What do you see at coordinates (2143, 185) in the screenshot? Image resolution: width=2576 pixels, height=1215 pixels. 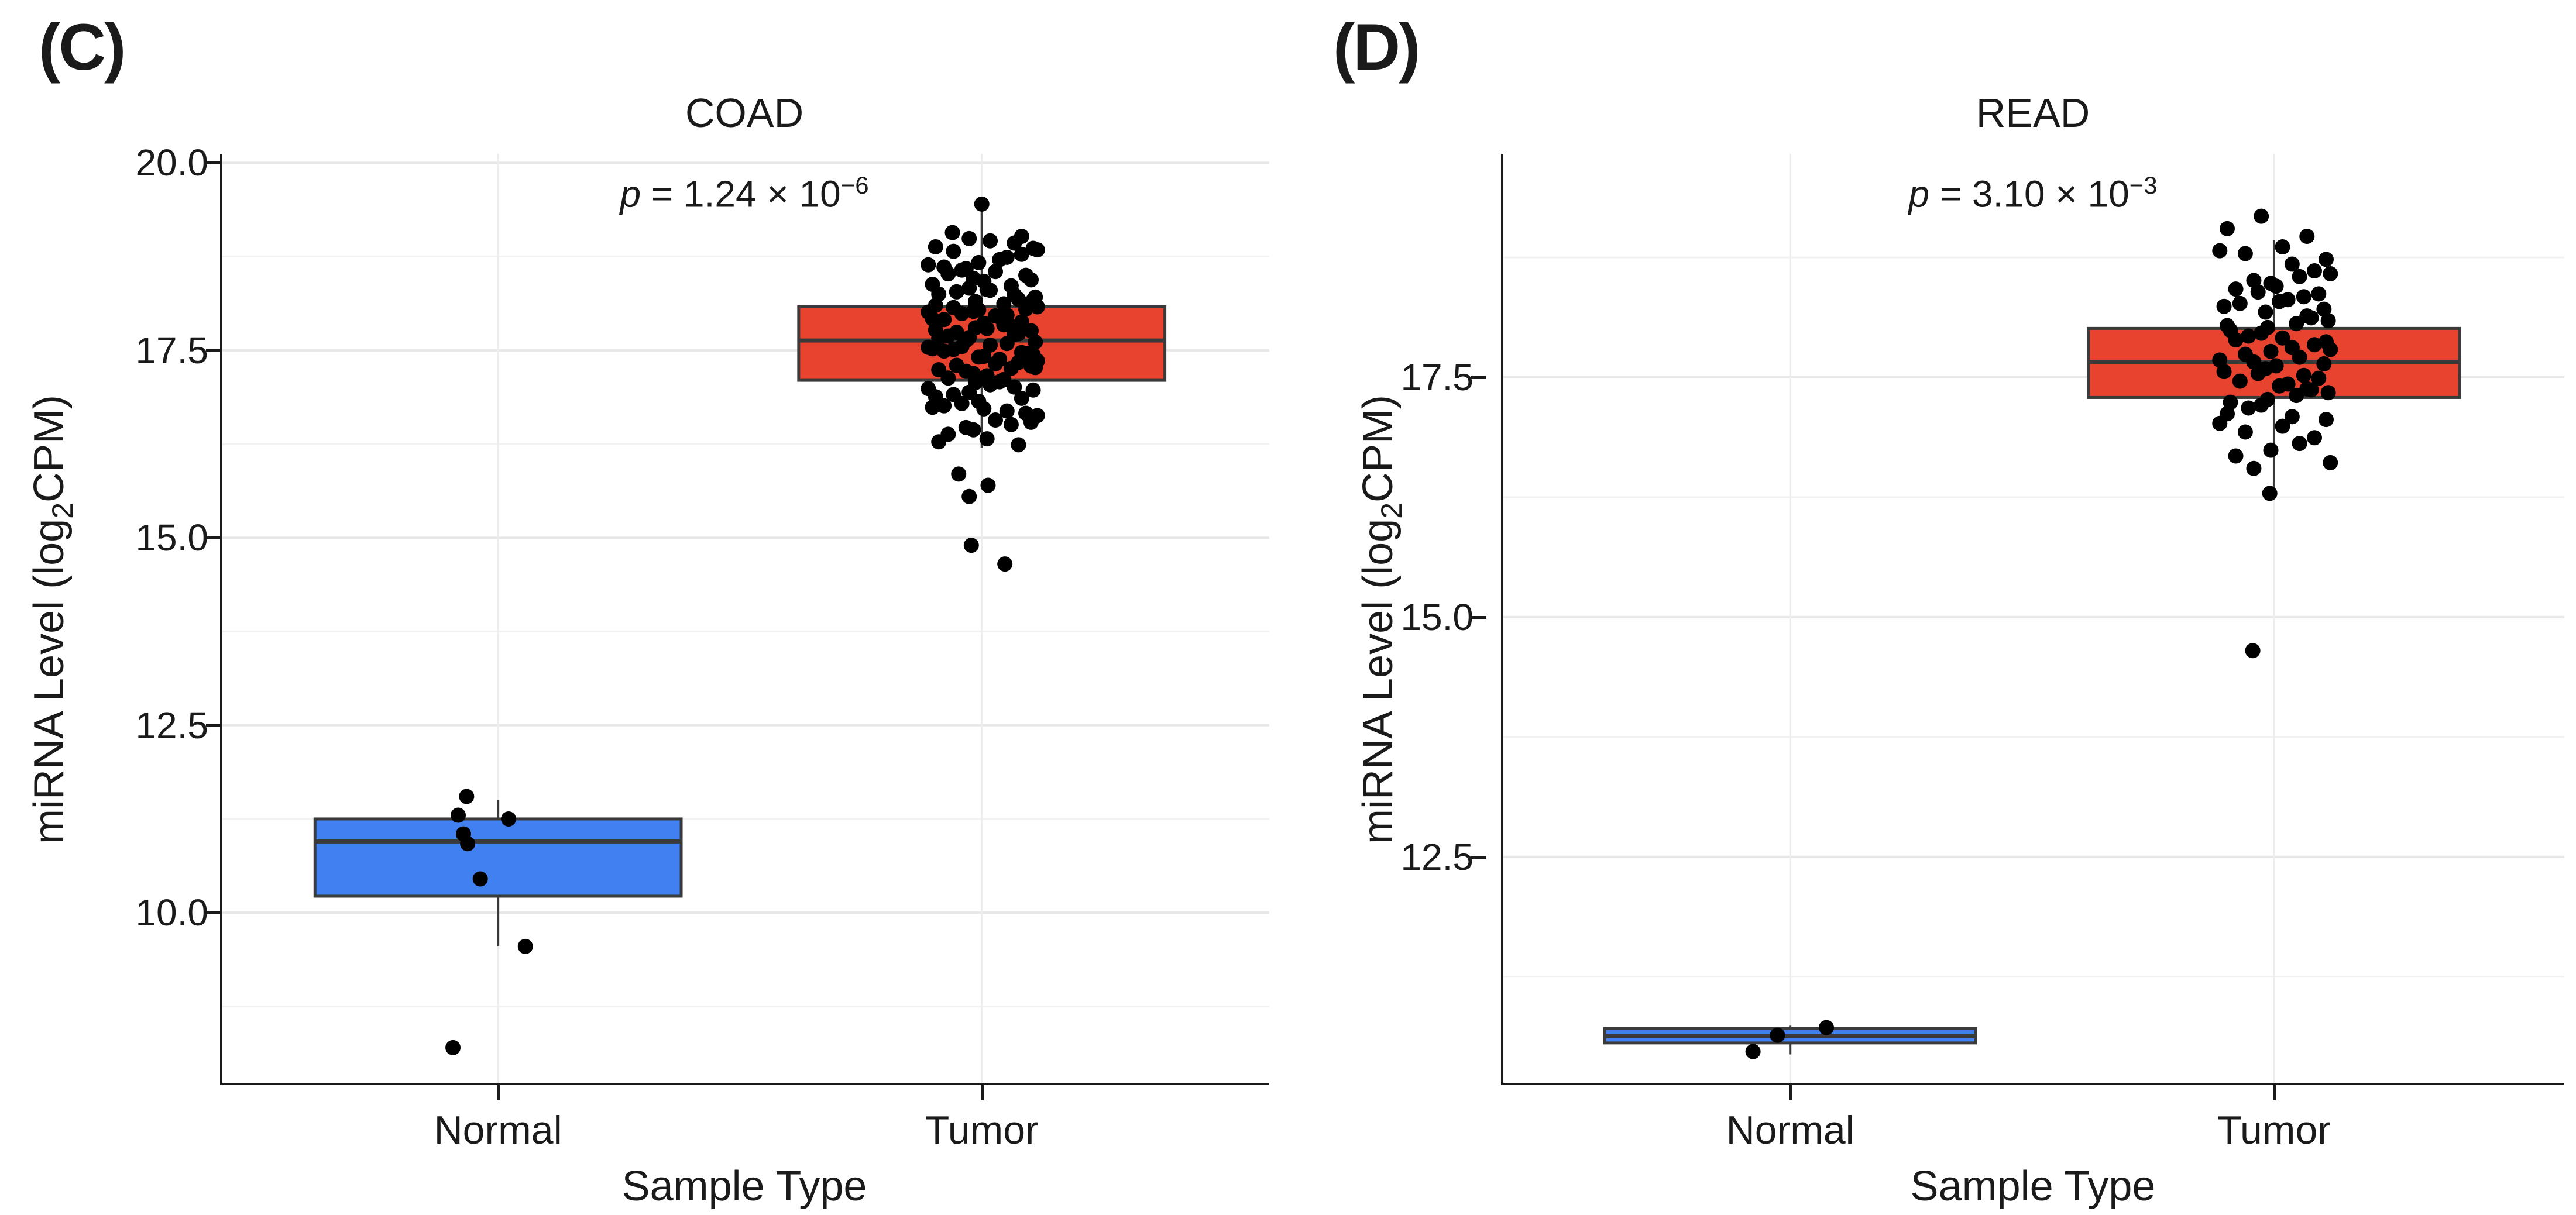 I see `p-exponent: −3` at bounding box center [2143, 185].